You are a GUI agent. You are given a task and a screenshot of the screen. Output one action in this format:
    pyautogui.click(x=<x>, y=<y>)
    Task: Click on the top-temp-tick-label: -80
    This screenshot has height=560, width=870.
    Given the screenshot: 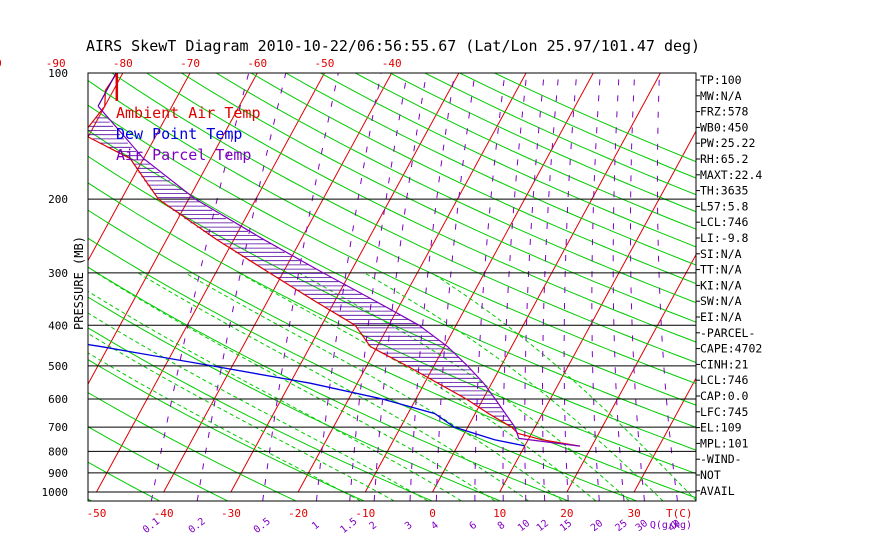 What is the action you would take?
    pyautogui.click(x=123, y=63)
    